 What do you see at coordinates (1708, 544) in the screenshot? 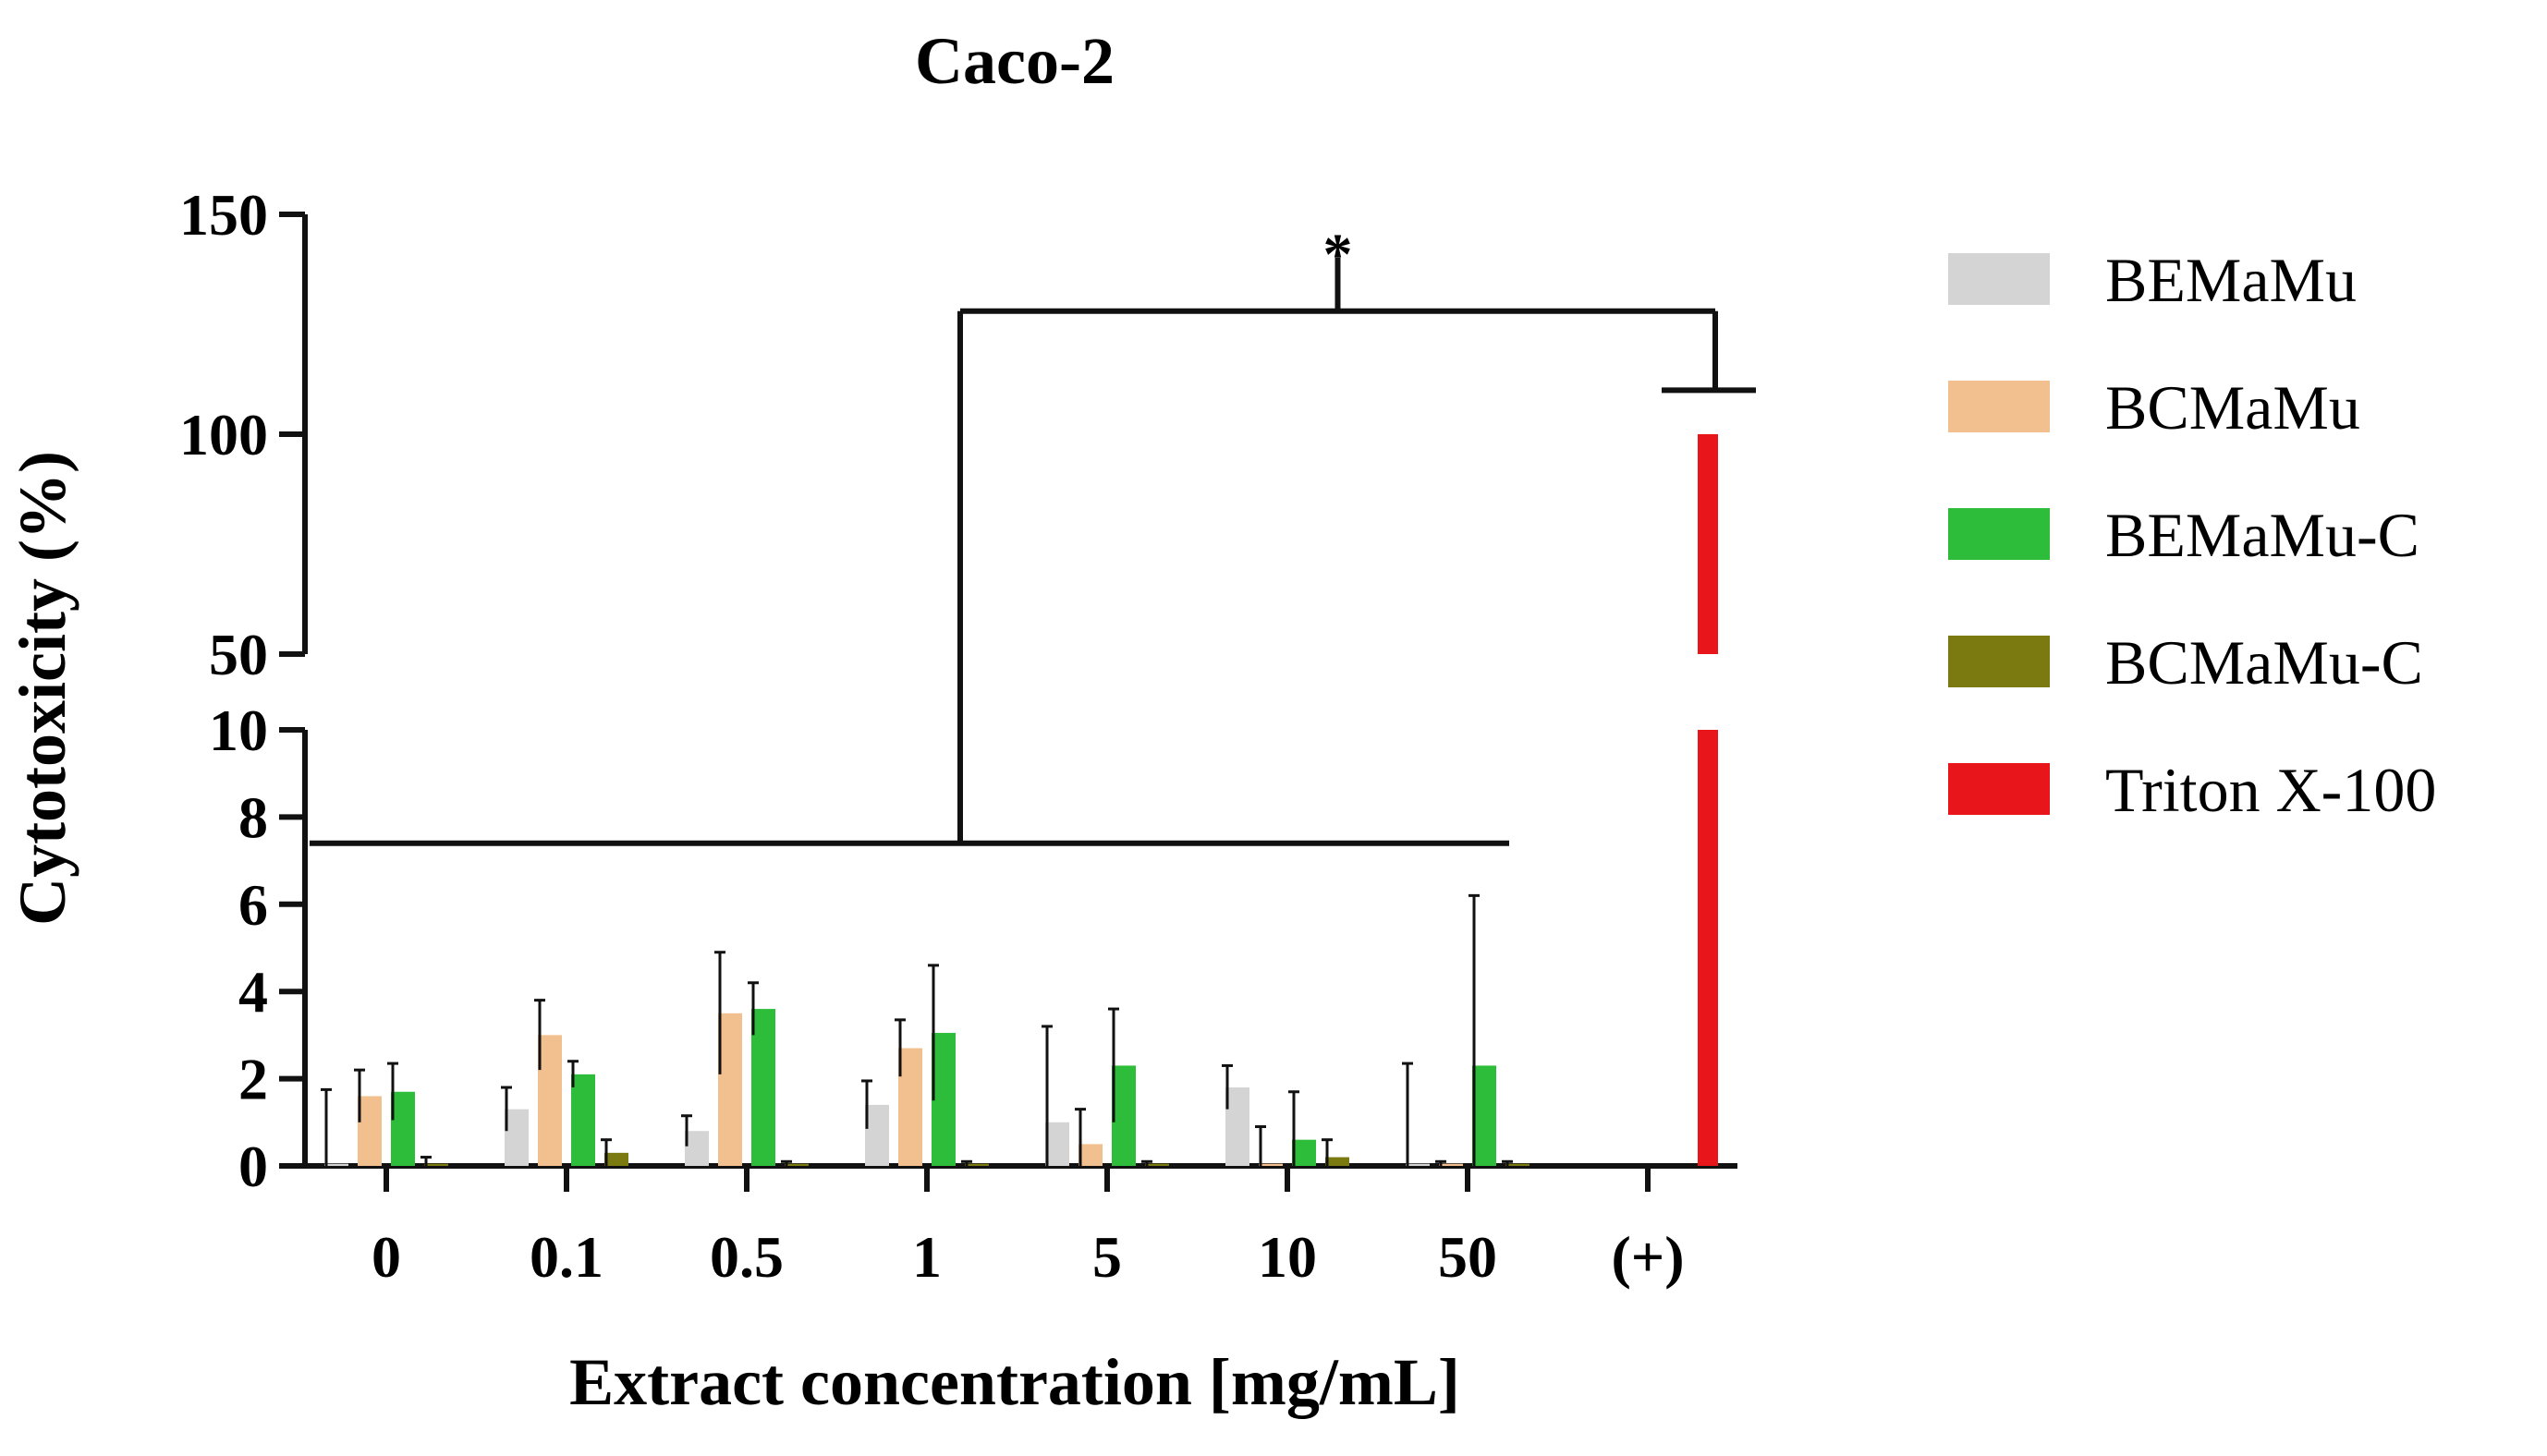
I see `bar-triton-upper` at bounding box center [1708, 544].